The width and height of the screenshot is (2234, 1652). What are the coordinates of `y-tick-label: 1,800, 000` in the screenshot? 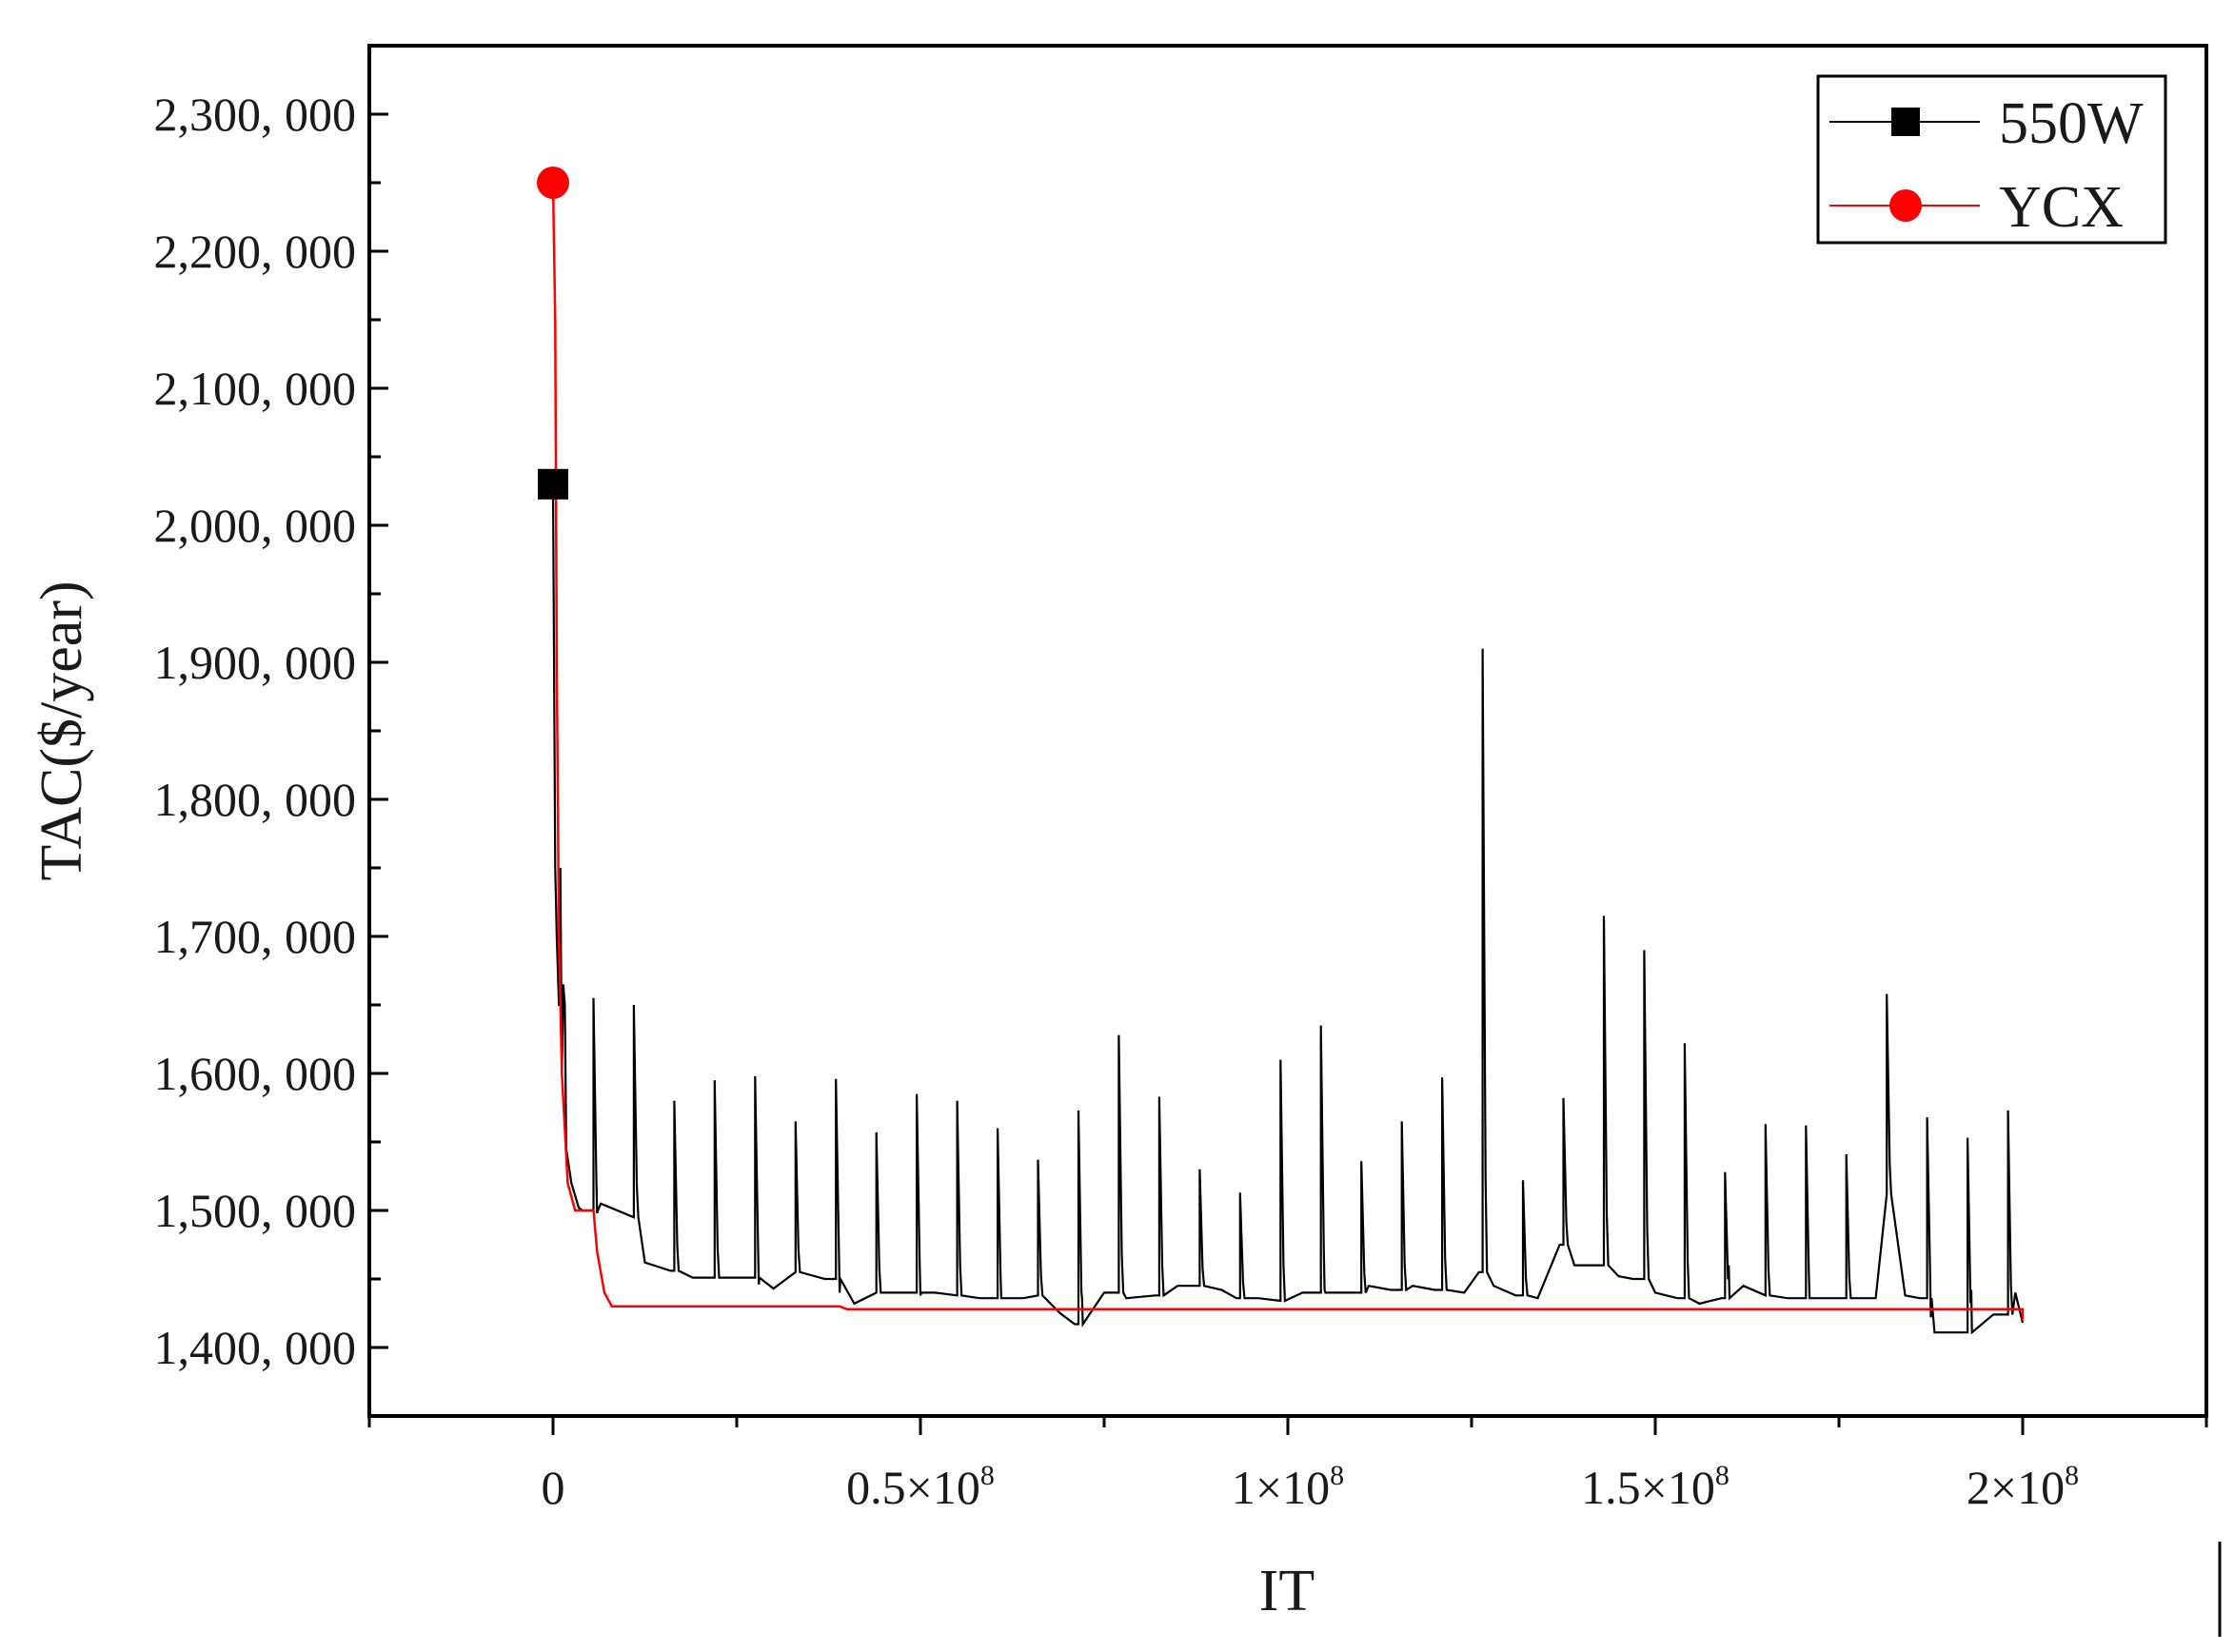 It's located at (255, 800).